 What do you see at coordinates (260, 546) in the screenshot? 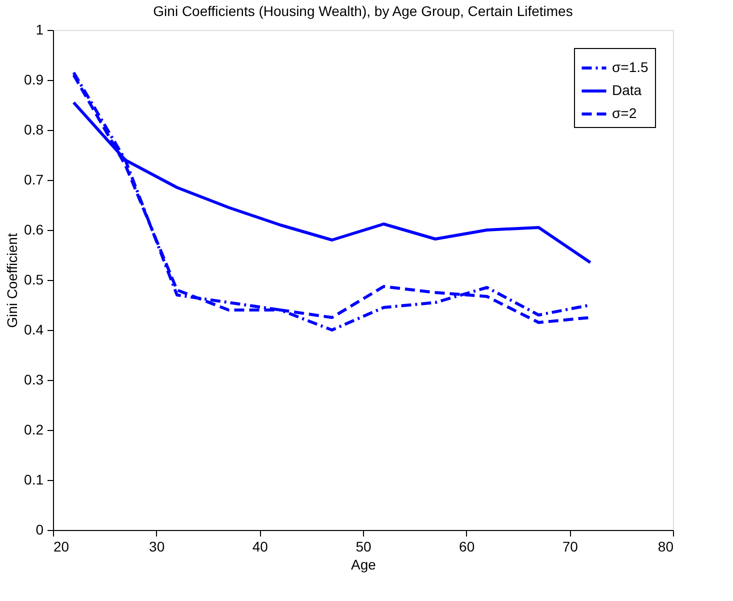
I see `x-tick-label: 40` at bounding box center [260, 546].